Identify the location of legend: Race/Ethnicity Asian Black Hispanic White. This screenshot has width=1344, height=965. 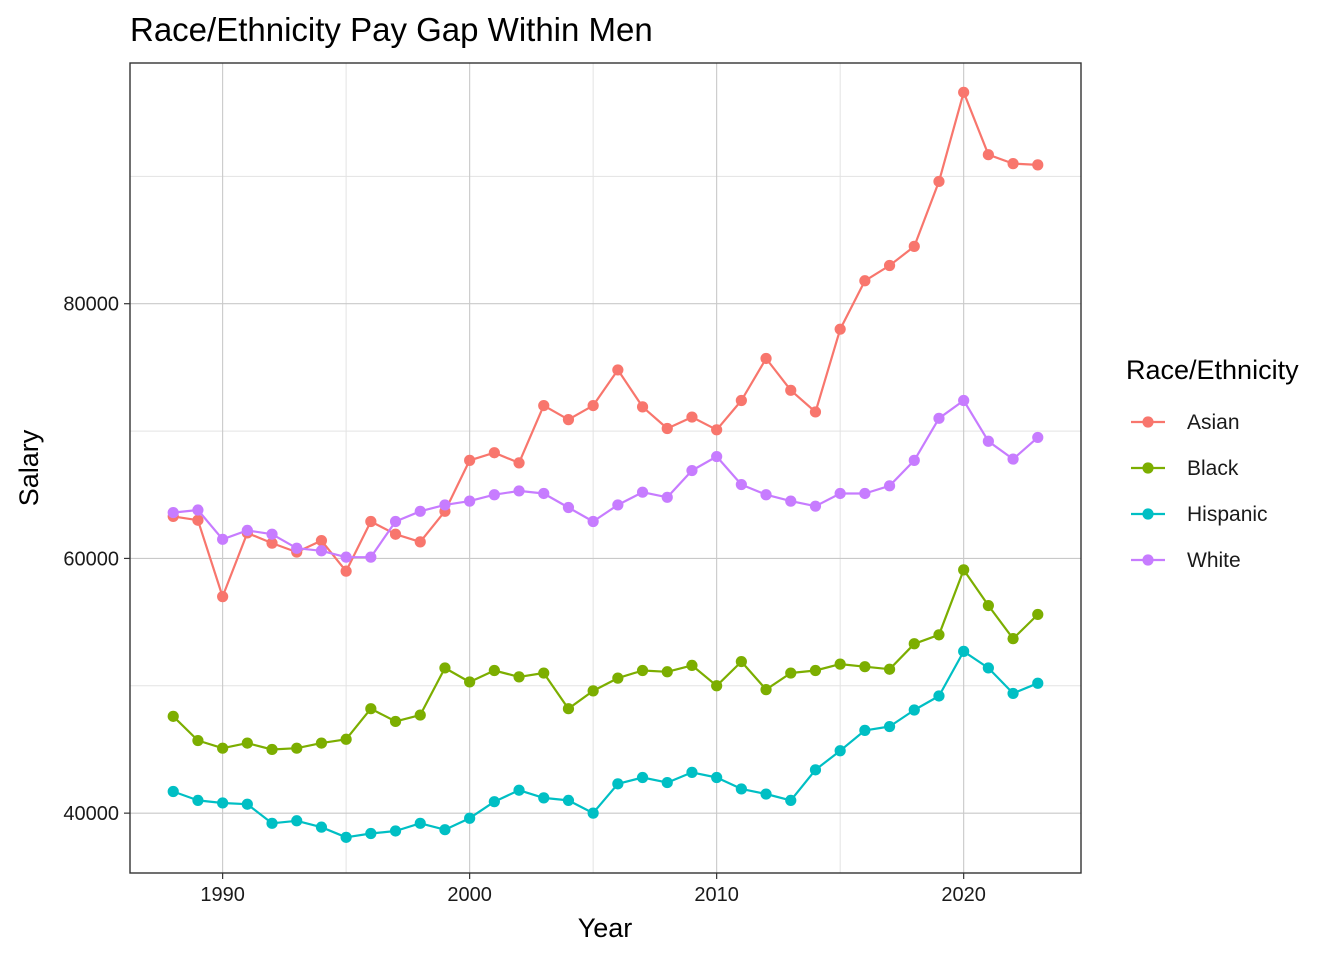
(1212, 463).